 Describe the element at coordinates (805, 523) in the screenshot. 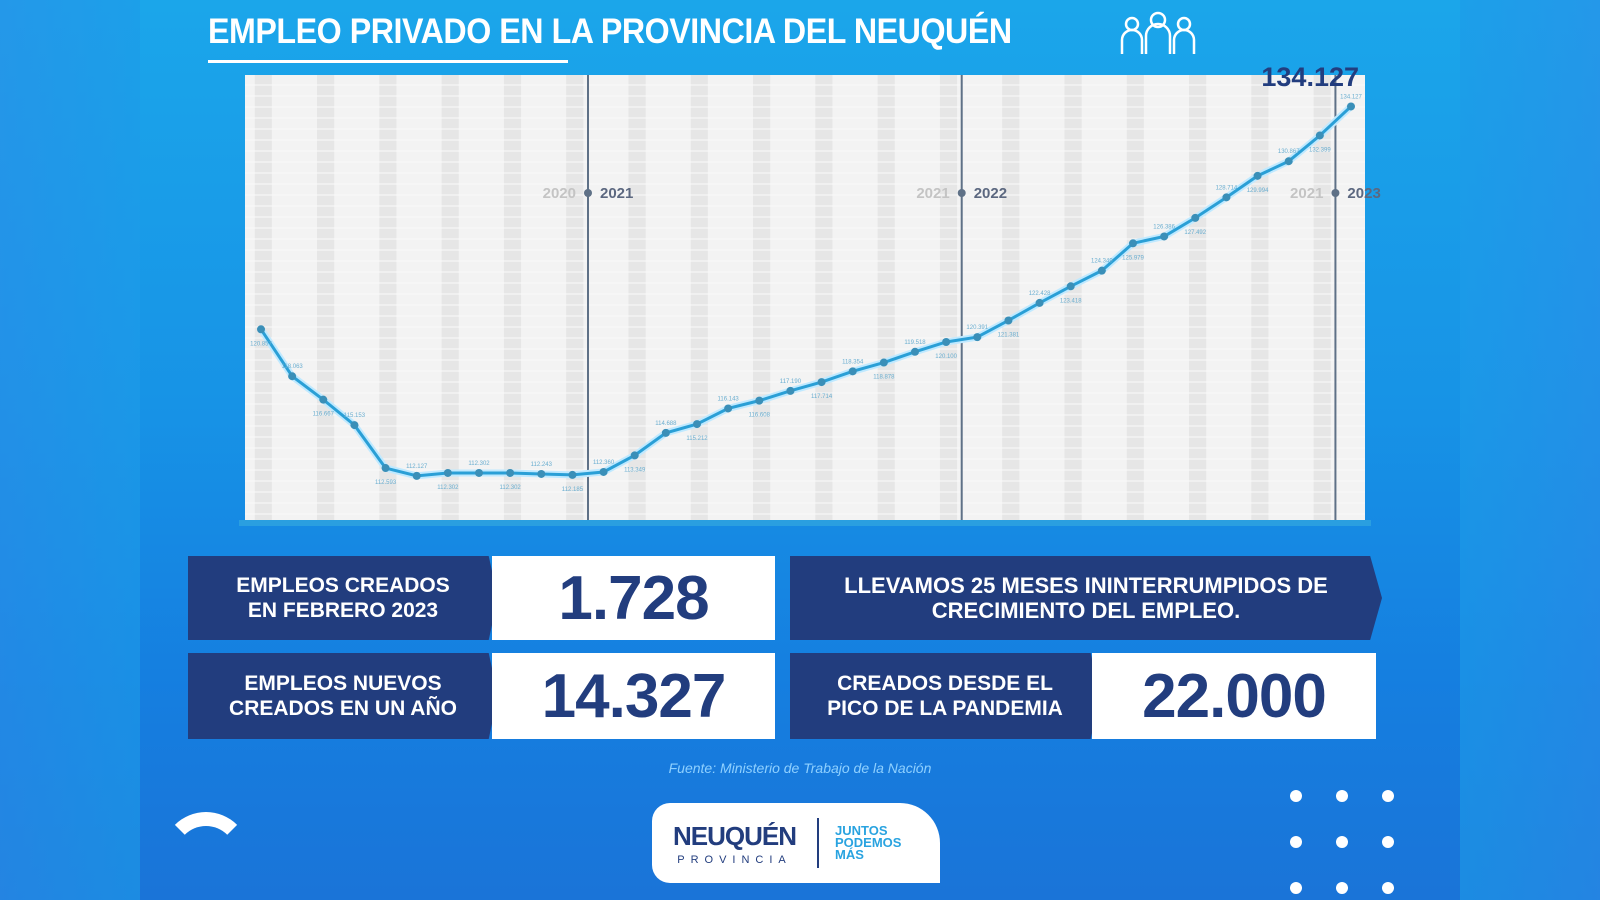

I see `x-axis` at that location.